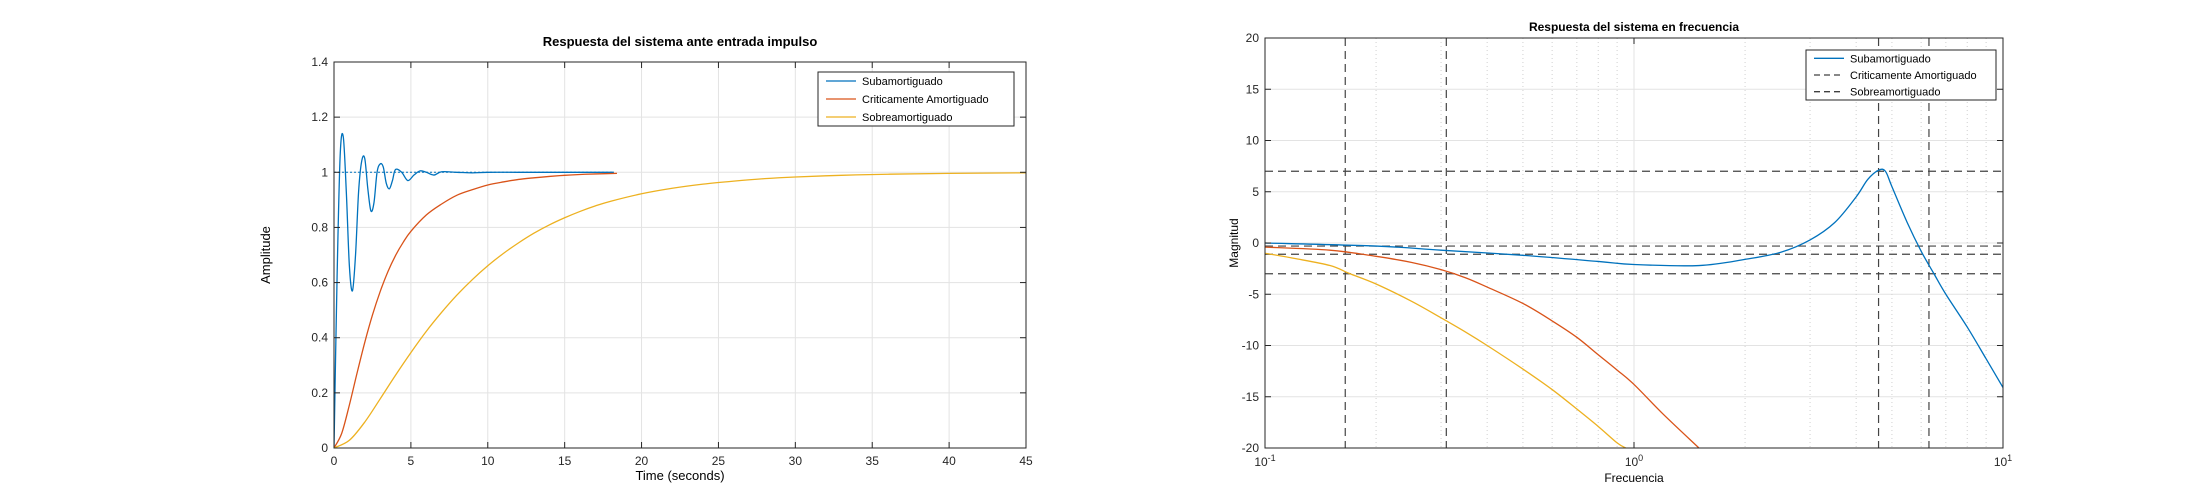 Image resolution: width=2200 pixels, height=500 pixels. Describe the element at coordinates (873, 461) in the screenshot. I see `x-tick-label: 35` at that location.